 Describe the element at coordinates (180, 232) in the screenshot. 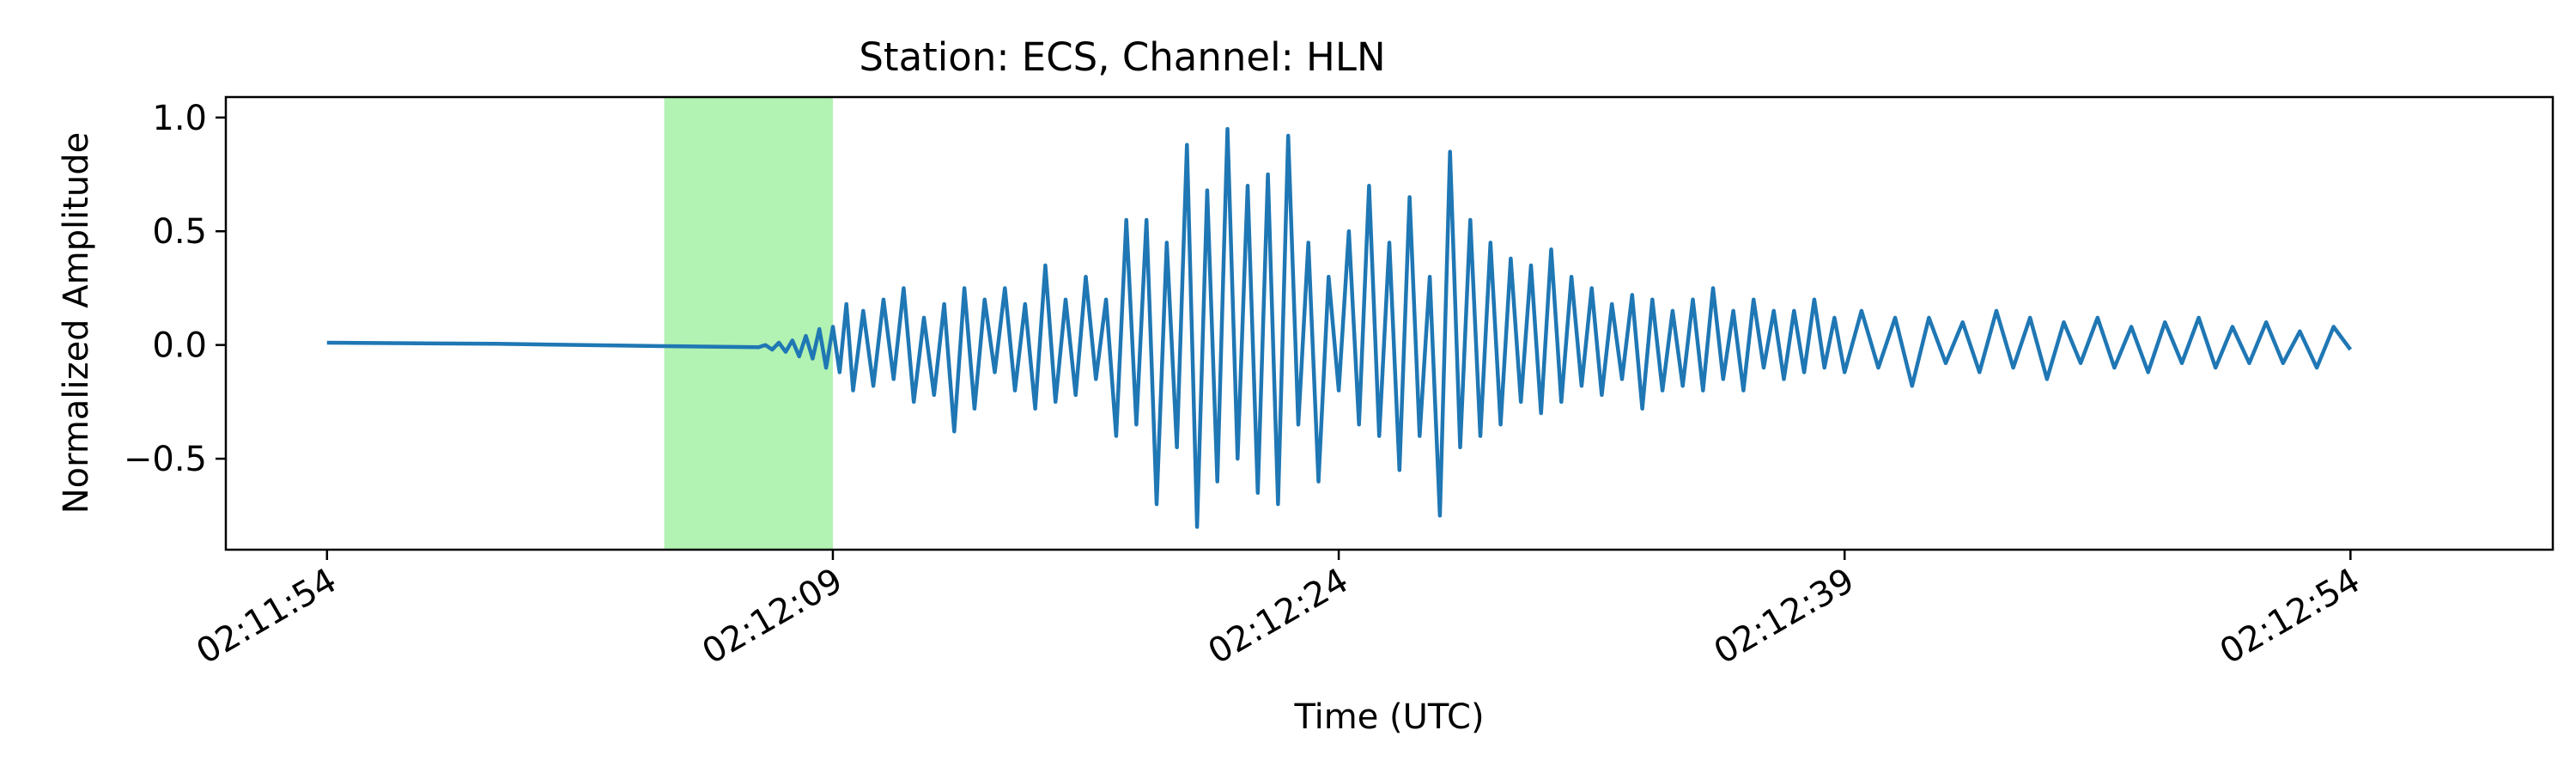

I see `y-tick-label: 0.5` at that location.